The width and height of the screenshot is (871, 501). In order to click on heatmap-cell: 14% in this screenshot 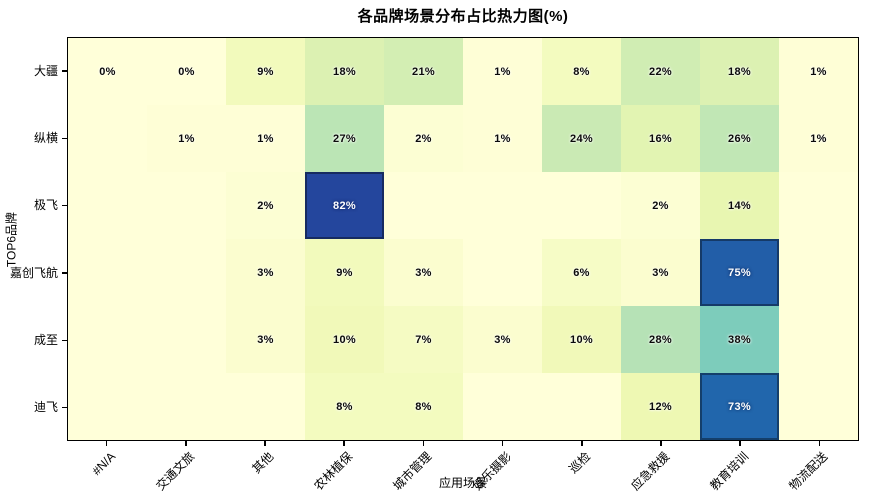, I will do `click(739, 205)`.